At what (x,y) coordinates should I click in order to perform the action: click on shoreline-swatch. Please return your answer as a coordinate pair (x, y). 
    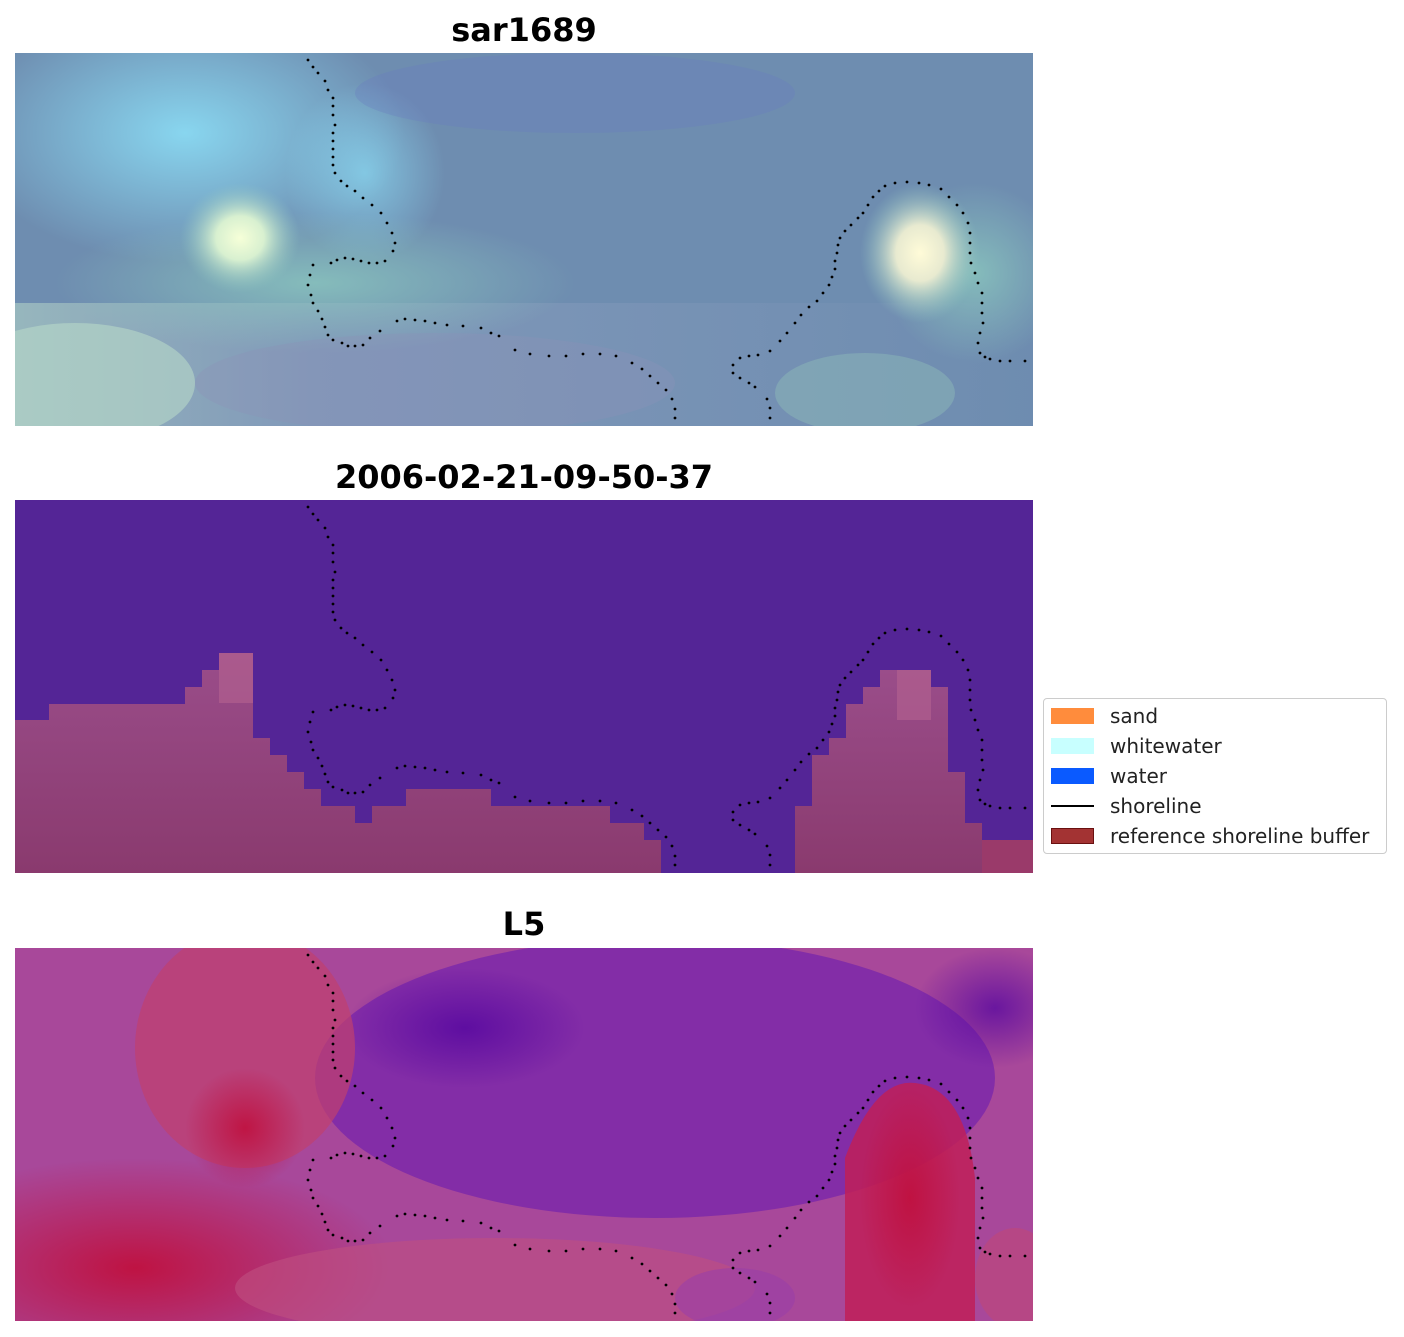
    Looking at the image, I should click on (1072, 806).